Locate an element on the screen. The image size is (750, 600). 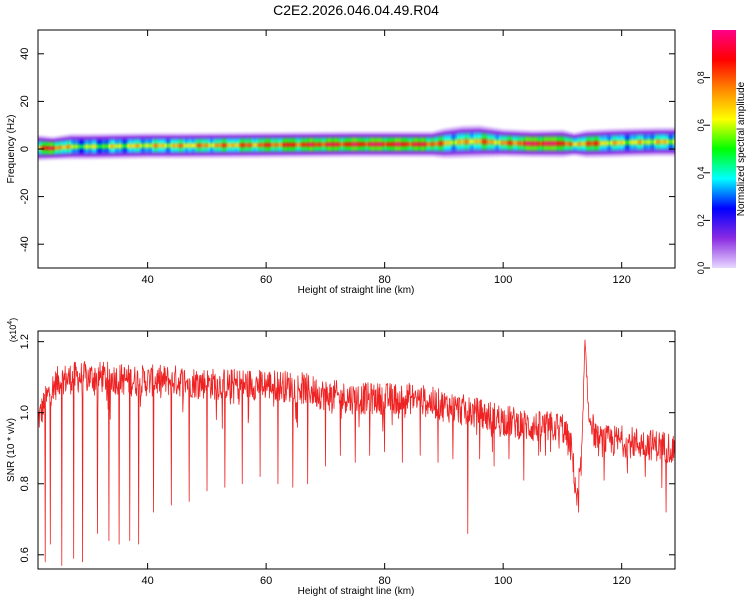
figure-title: C2E2.2026.046.04.49.R04 is located at coordinates (356, 10).